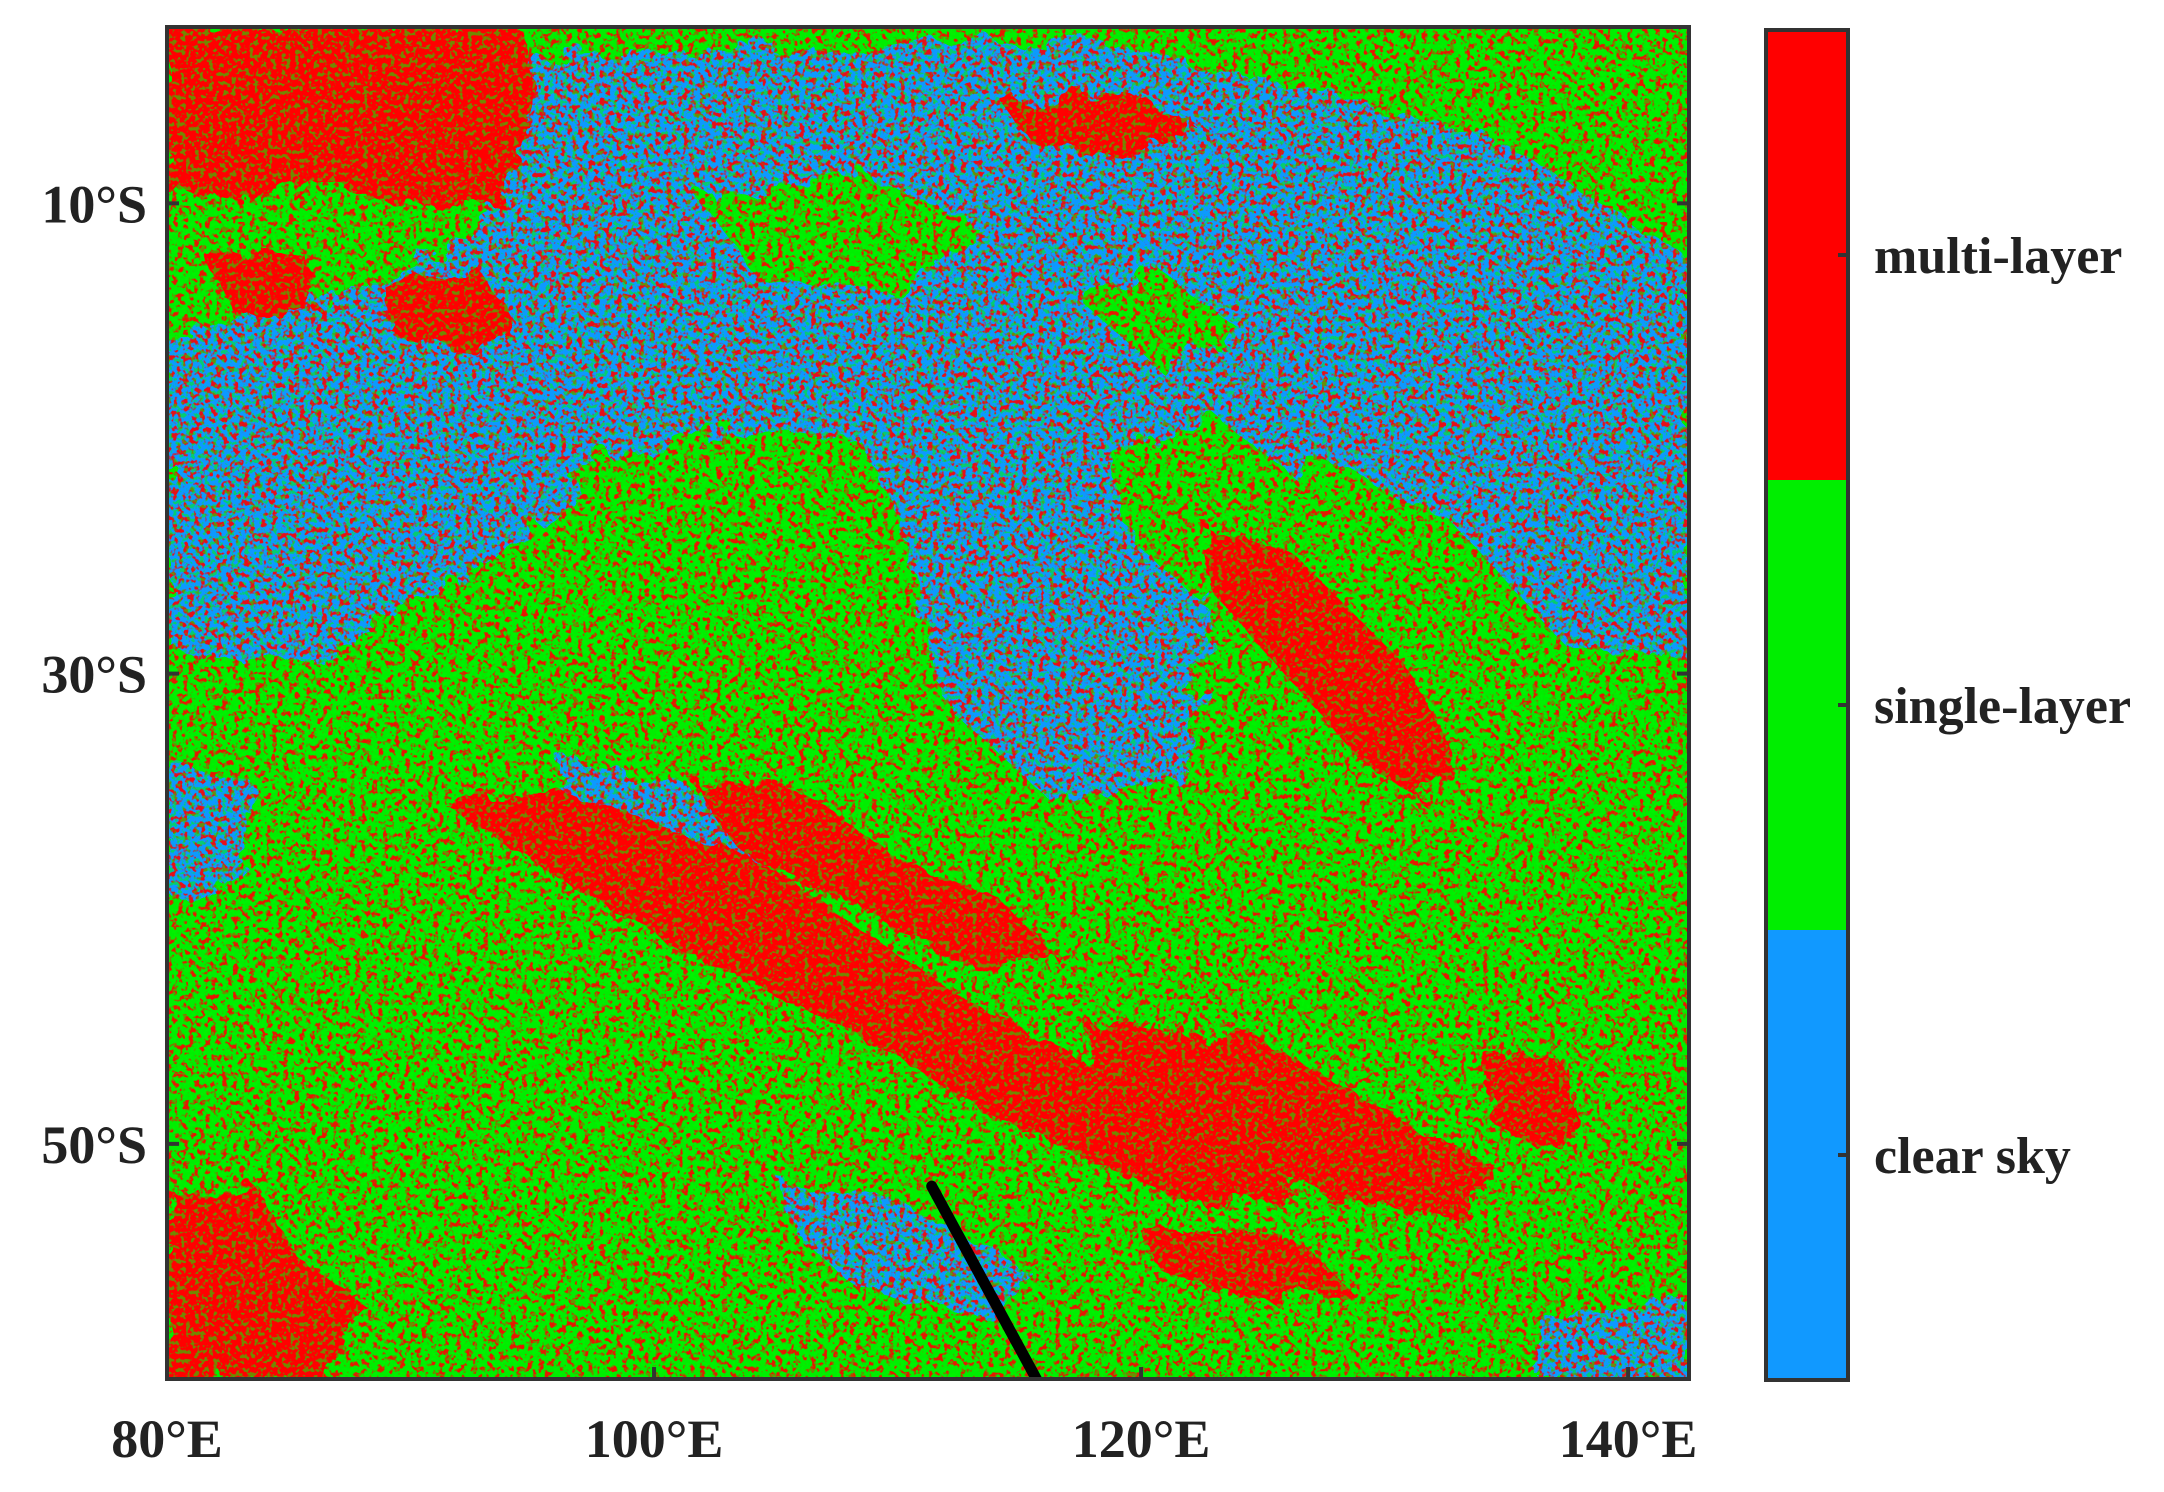 Image resolution: width=2164 pixels, height=1492 pixels. Describe the element at coordinates (654, 1439) in the screenshot. I see `x-tick-label: 100°E` at that location.